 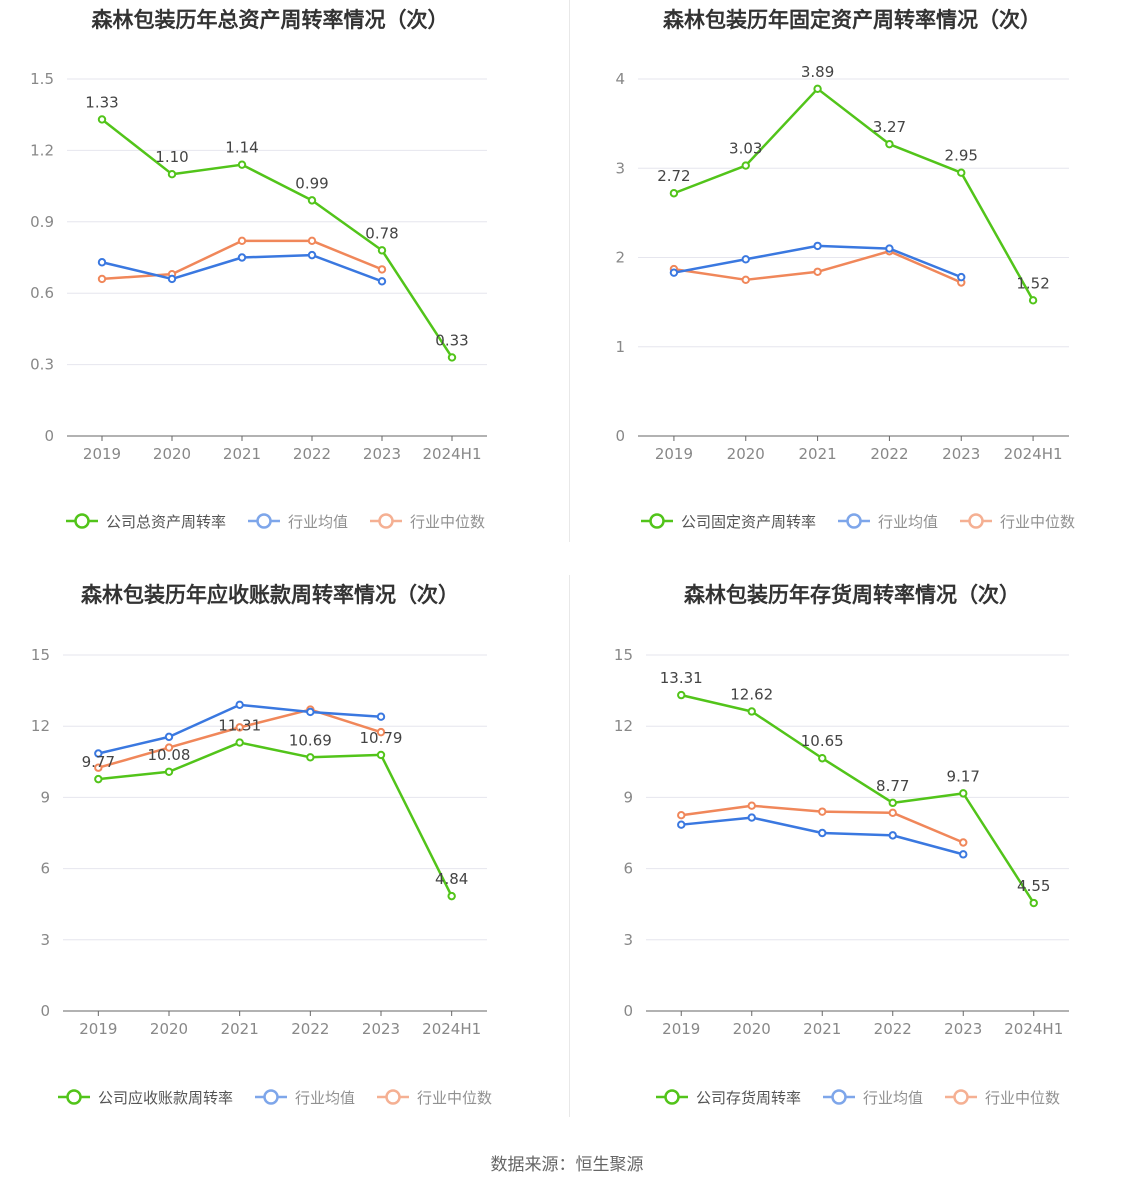 I want to click on legend-item-company: 公司固定资产周转率, so click(x=728, y=522).